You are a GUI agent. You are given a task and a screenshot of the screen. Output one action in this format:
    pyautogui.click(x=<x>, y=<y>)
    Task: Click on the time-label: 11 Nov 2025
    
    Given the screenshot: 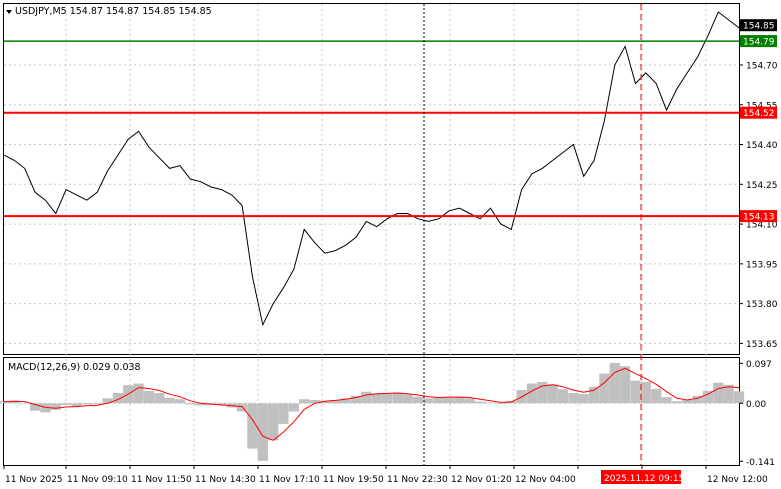 What is the action you would take?
    pyautogui.click(x=34, y=480)
    